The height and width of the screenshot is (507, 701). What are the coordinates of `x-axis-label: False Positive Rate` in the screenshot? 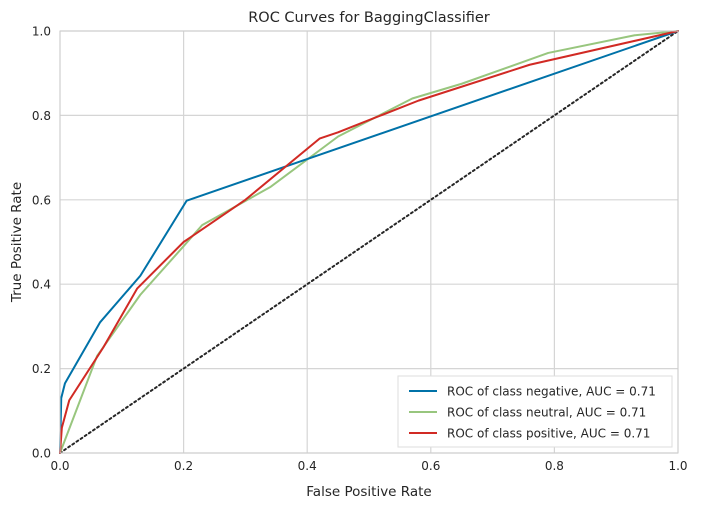 It's located at (368, 492).